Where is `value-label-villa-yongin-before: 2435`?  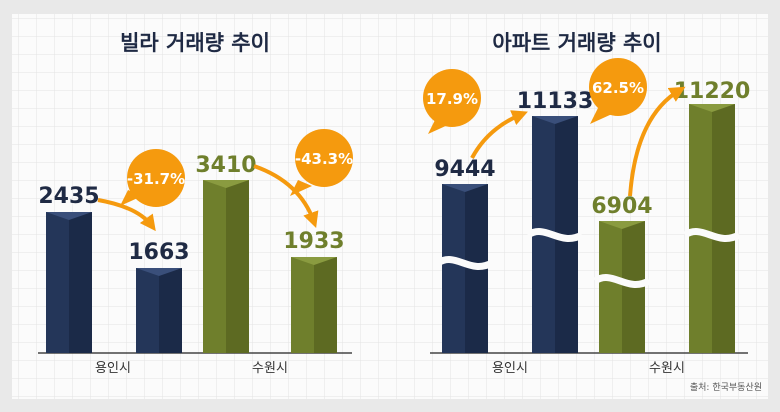
value-label-villa-yongin-before: 2435 is located at coordinates (68, 196).